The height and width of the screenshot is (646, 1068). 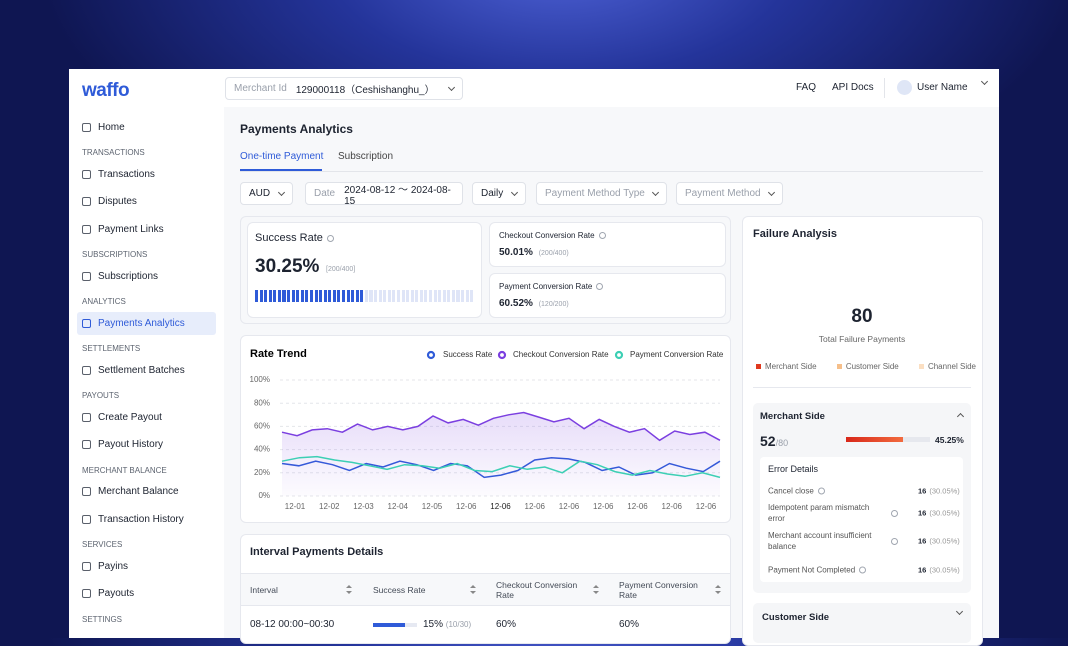 I want to click on cell: 08-12 00:00~00:30, so click(x=292, y=624).